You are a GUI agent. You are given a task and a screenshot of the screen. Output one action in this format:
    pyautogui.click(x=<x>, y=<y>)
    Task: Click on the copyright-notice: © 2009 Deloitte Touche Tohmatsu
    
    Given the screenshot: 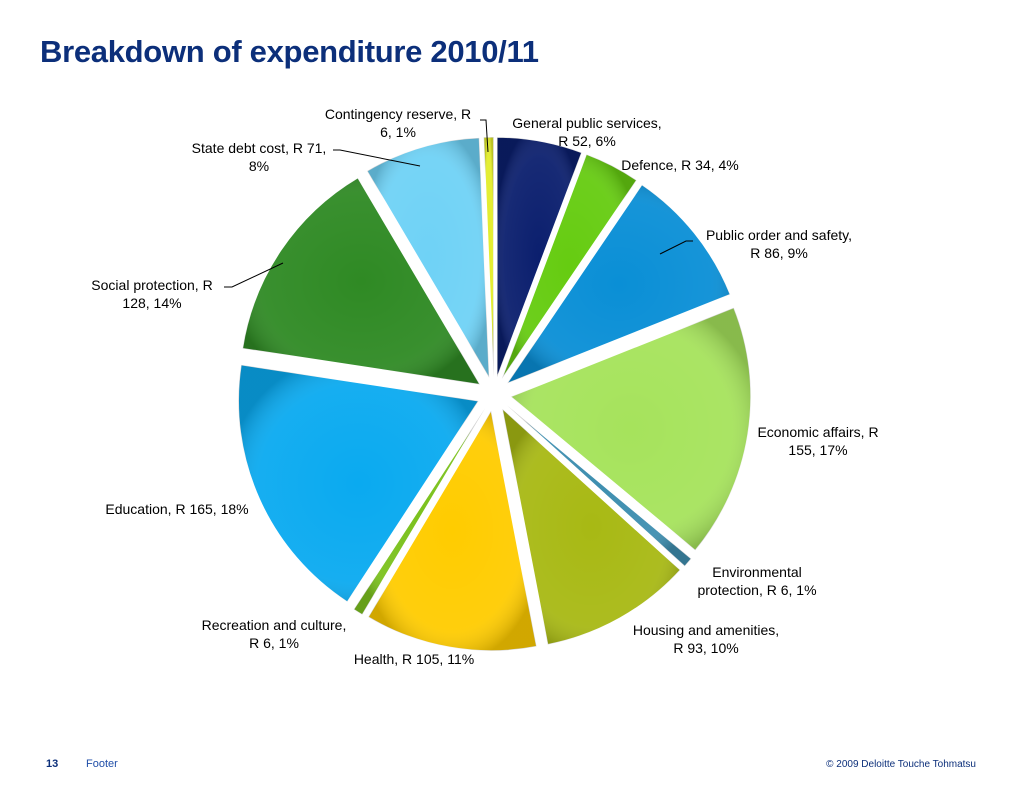 What is the action you would take?
    pyautogui.click(x=901, y=764)
    